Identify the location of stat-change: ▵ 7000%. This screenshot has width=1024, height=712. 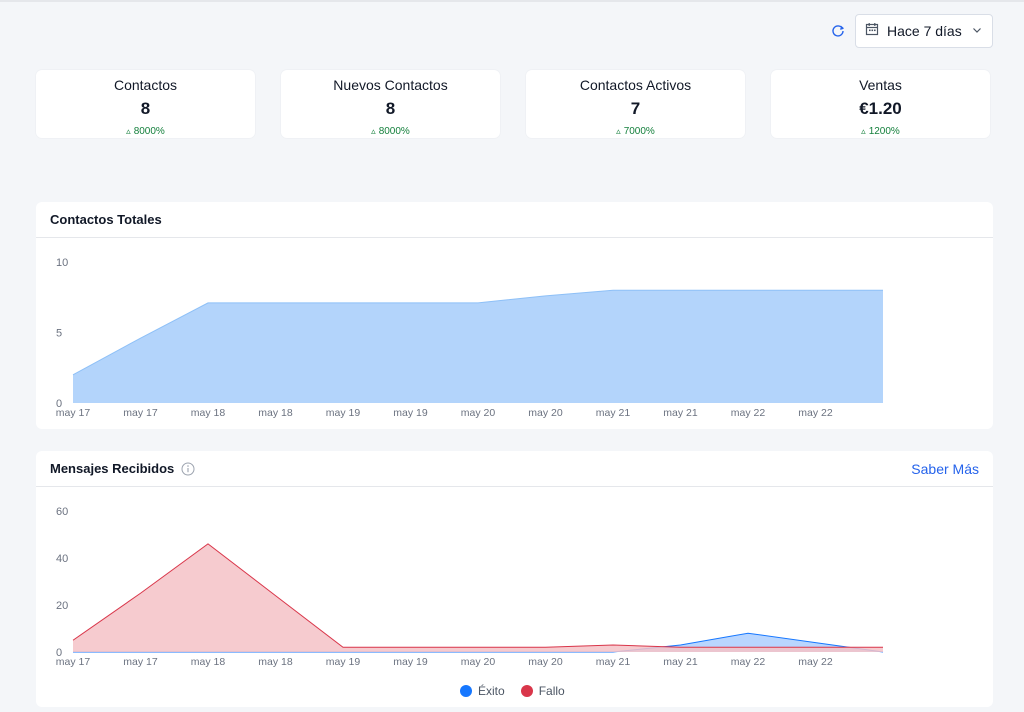
(635, 131).